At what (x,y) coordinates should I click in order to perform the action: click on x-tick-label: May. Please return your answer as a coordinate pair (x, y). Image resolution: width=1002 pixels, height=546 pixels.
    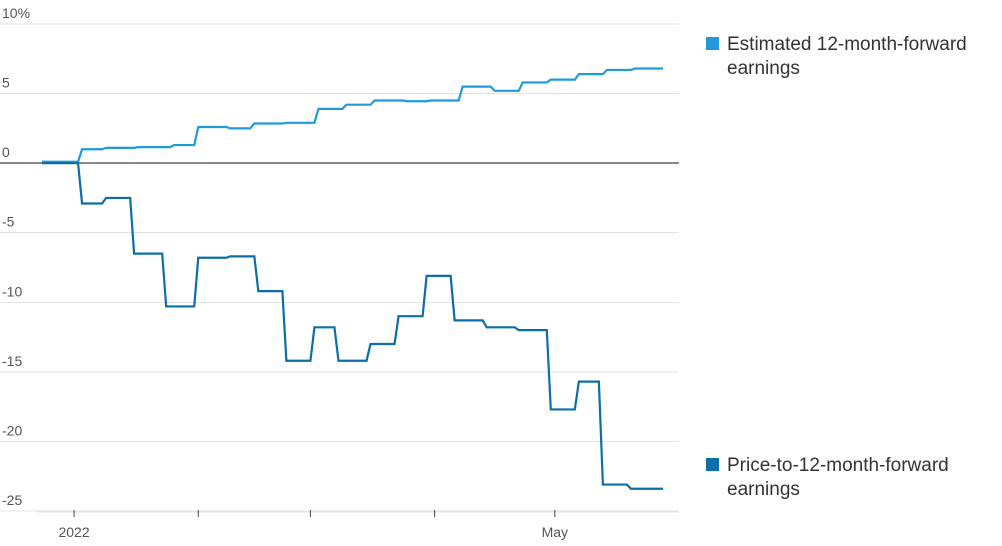
    Looking at the image, I should click on (555, 532).